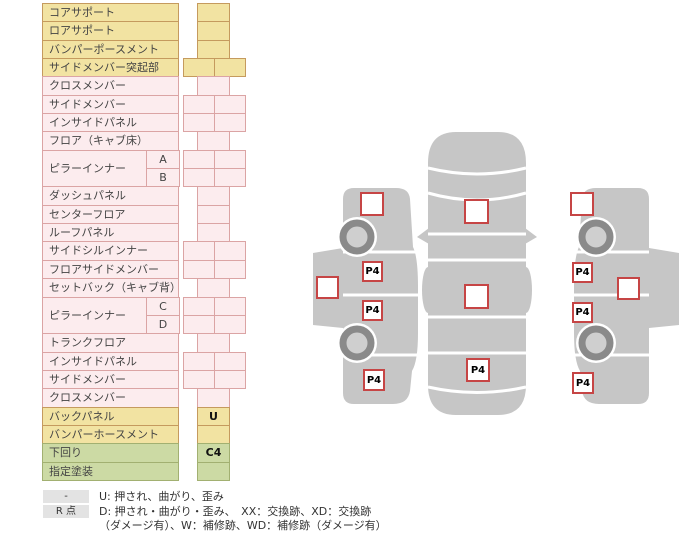 The width and height of the screenshot is (692, 535). Describe the element at coordinates (664, 288) in the screenshot. I see `right-side-roof-panel` at that location.